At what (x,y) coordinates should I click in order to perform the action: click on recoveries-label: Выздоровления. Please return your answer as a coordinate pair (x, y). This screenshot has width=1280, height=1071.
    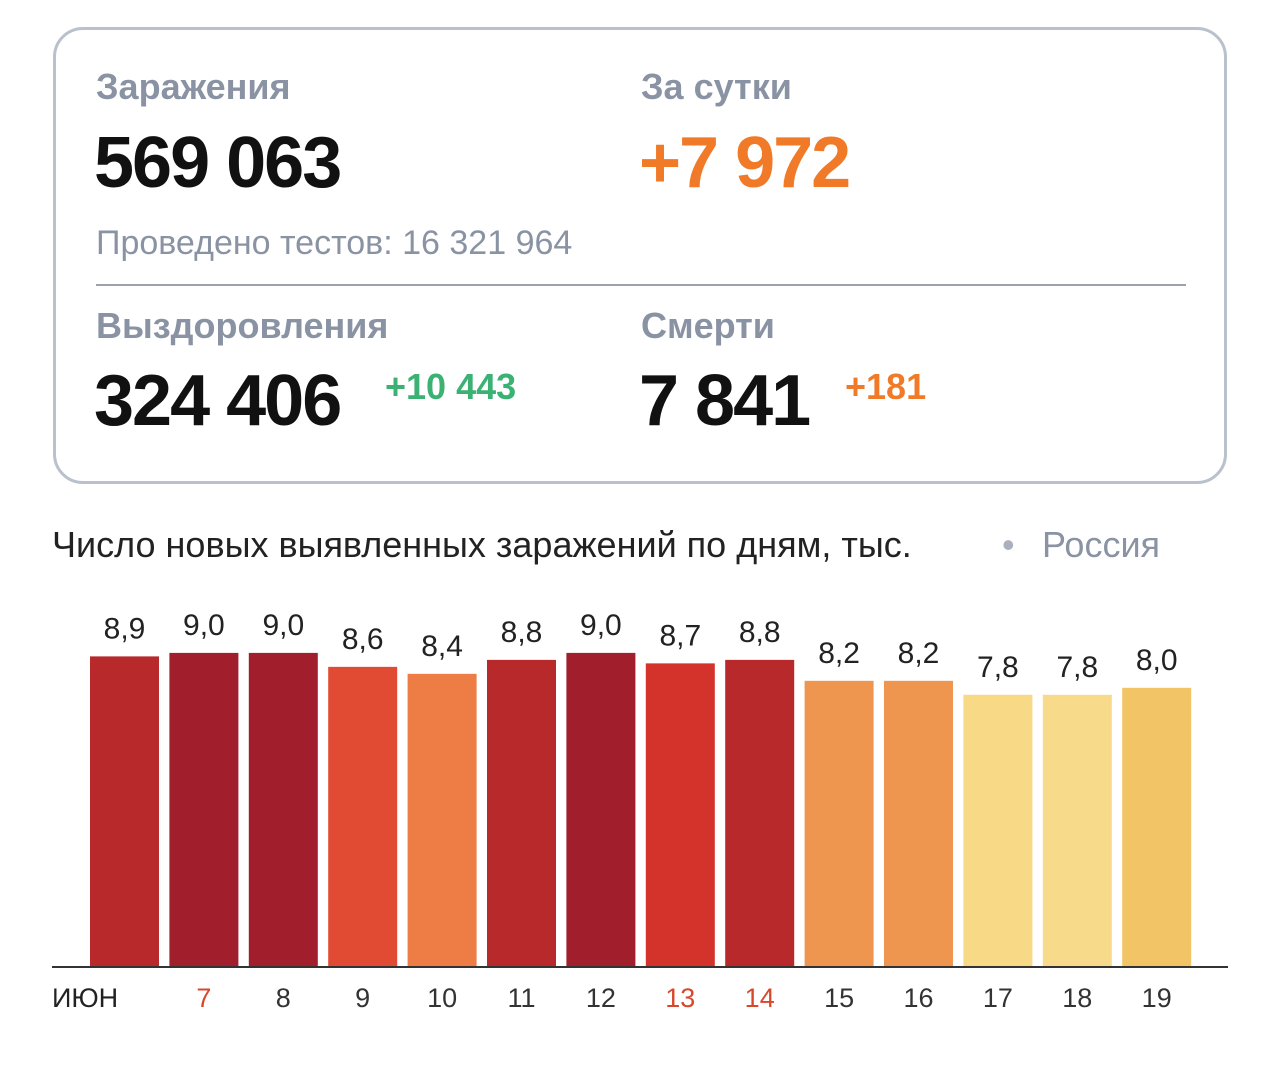
    Looking at the image, I should click on (242, 325).